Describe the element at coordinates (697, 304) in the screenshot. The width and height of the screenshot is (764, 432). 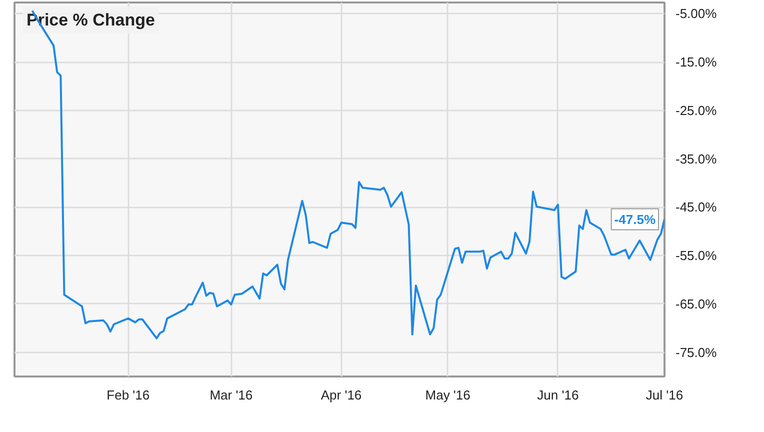
I see `y-tick-label: -65.0%` at that location.